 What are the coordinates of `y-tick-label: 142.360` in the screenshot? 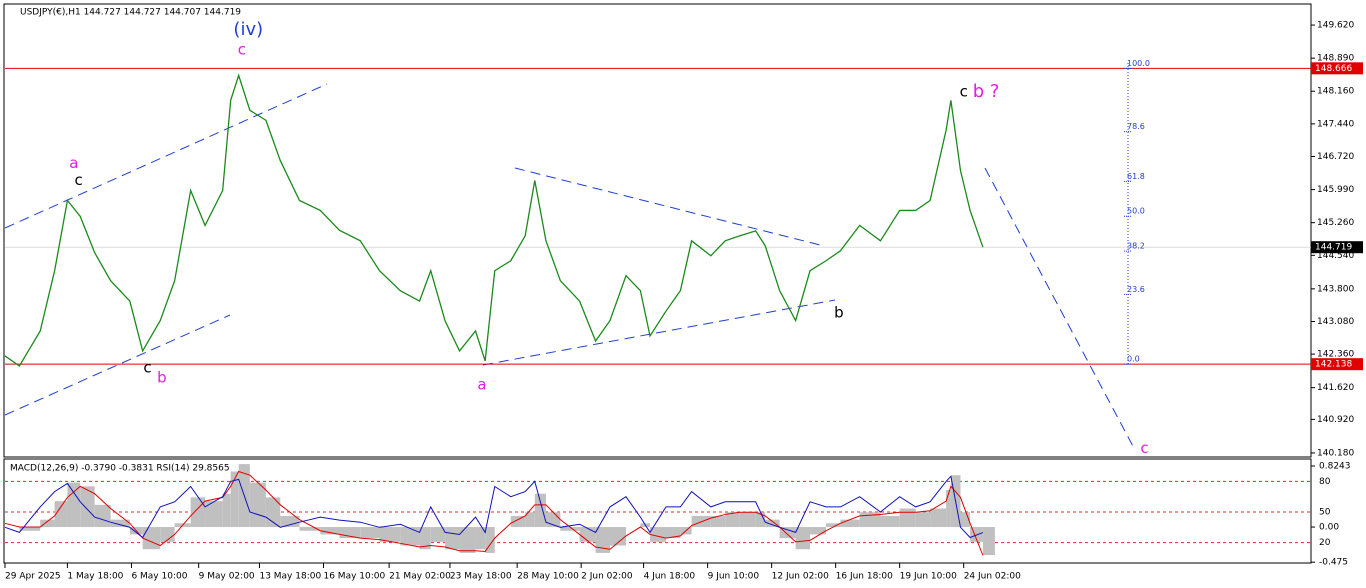 It's located at (1335, 355).